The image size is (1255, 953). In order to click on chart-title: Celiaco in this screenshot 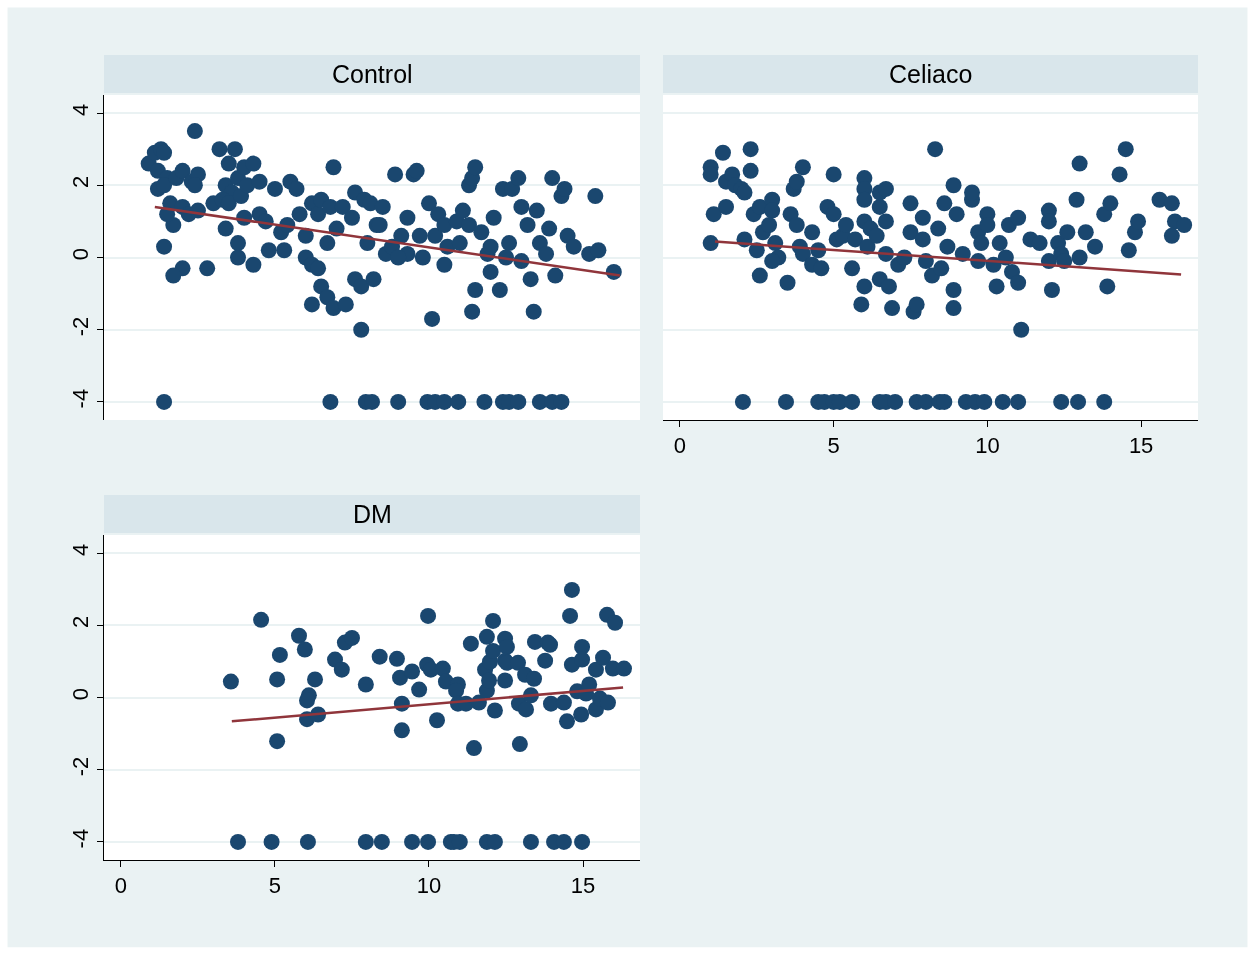, I will do `click(931, 74)`.